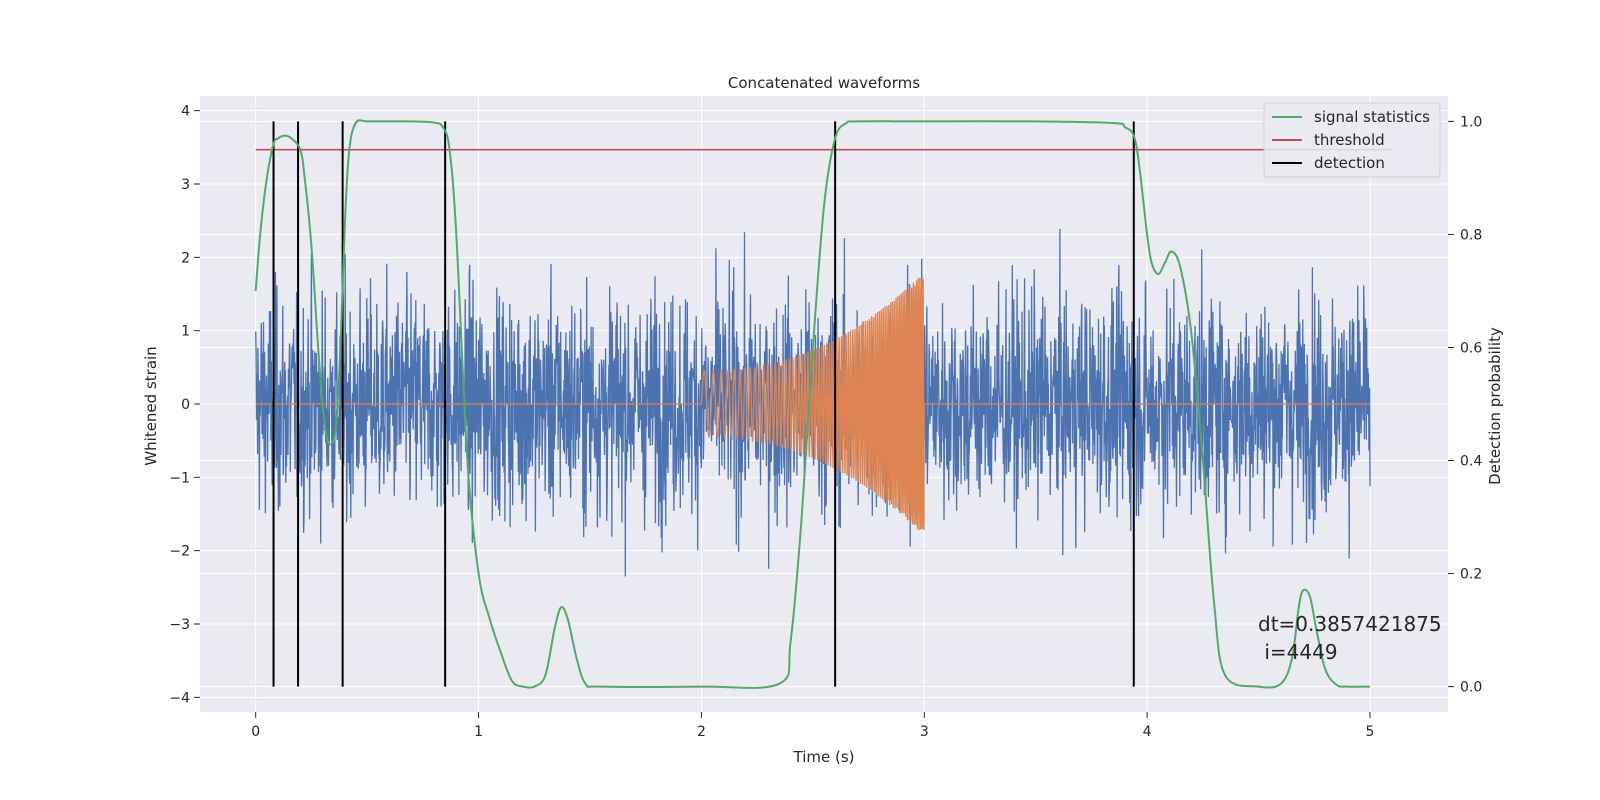 This screenshot has height=800, width=1600. What do you see at coordinates (1298, 652) in the screenshot?
I see `annotation-index: i=4449` at bounding box center [1298, 652].